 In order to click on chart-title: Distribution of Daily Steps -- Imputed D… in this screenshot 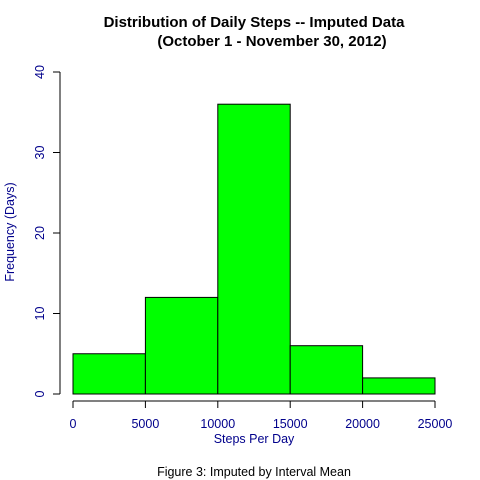, I will do `click(255, 22)`.